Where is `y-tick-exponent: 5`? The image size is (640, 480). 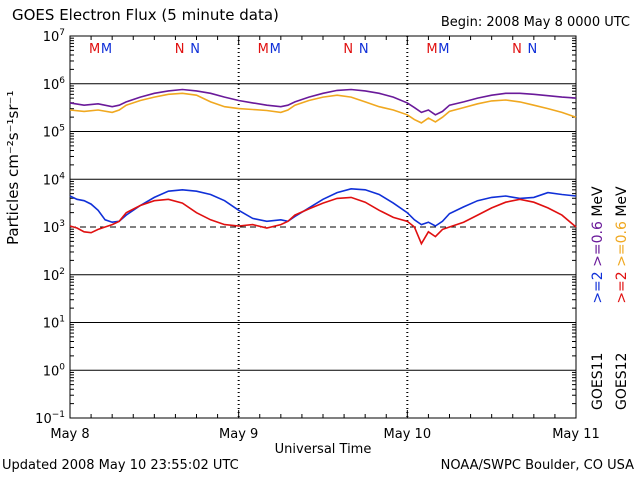
y-tick-exponent: 5 is located at coordinates (62, 129).